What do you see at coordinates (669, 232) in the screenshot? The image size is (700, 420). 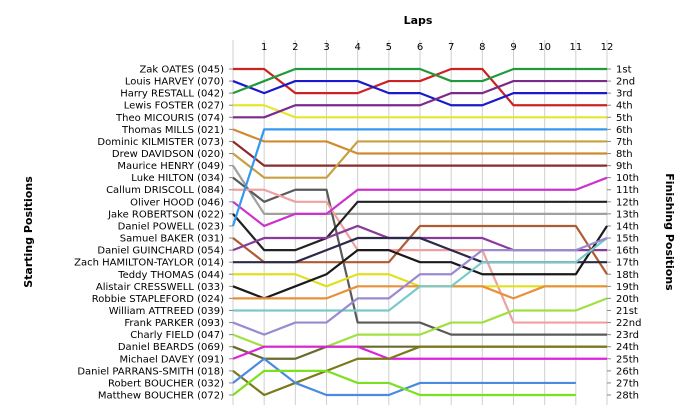 I see `right-axis-title: Finishing Positions` at bounding box center [669, 232].